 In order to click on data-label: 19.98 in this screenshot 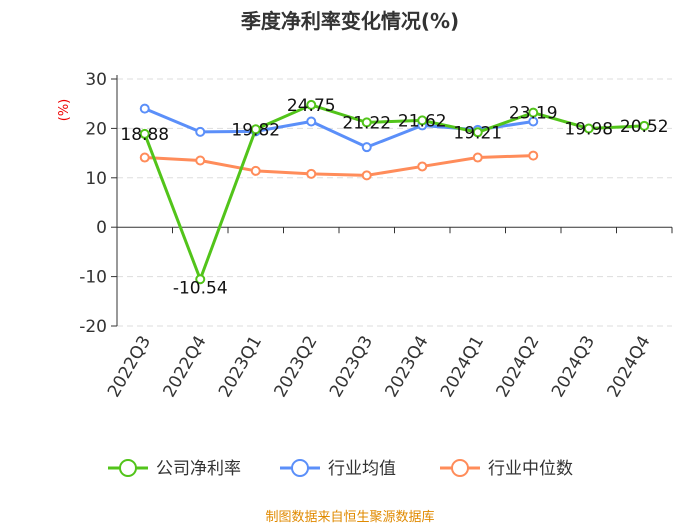, I will do `click(588, 129)`.